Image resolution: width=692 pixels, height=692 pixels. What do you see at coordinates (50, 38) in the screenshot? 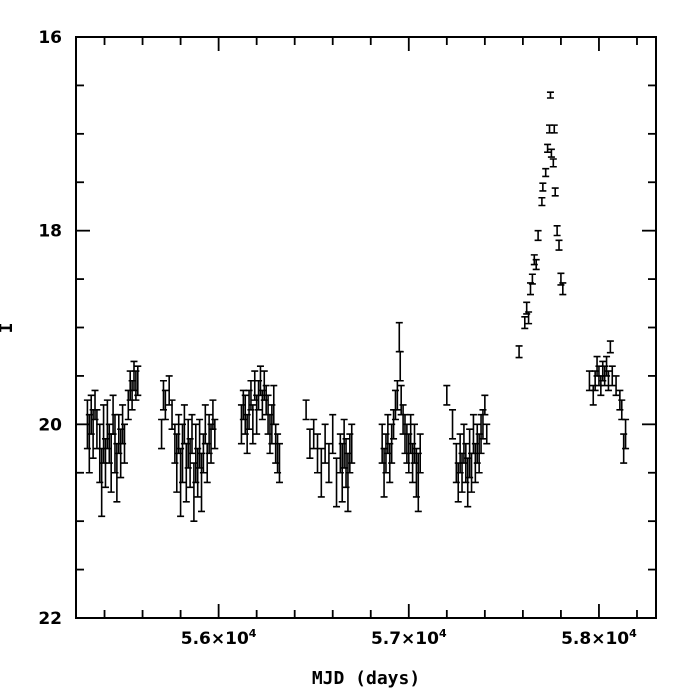
I see `y-tick-label: 16` at bounding box center [50, 38].